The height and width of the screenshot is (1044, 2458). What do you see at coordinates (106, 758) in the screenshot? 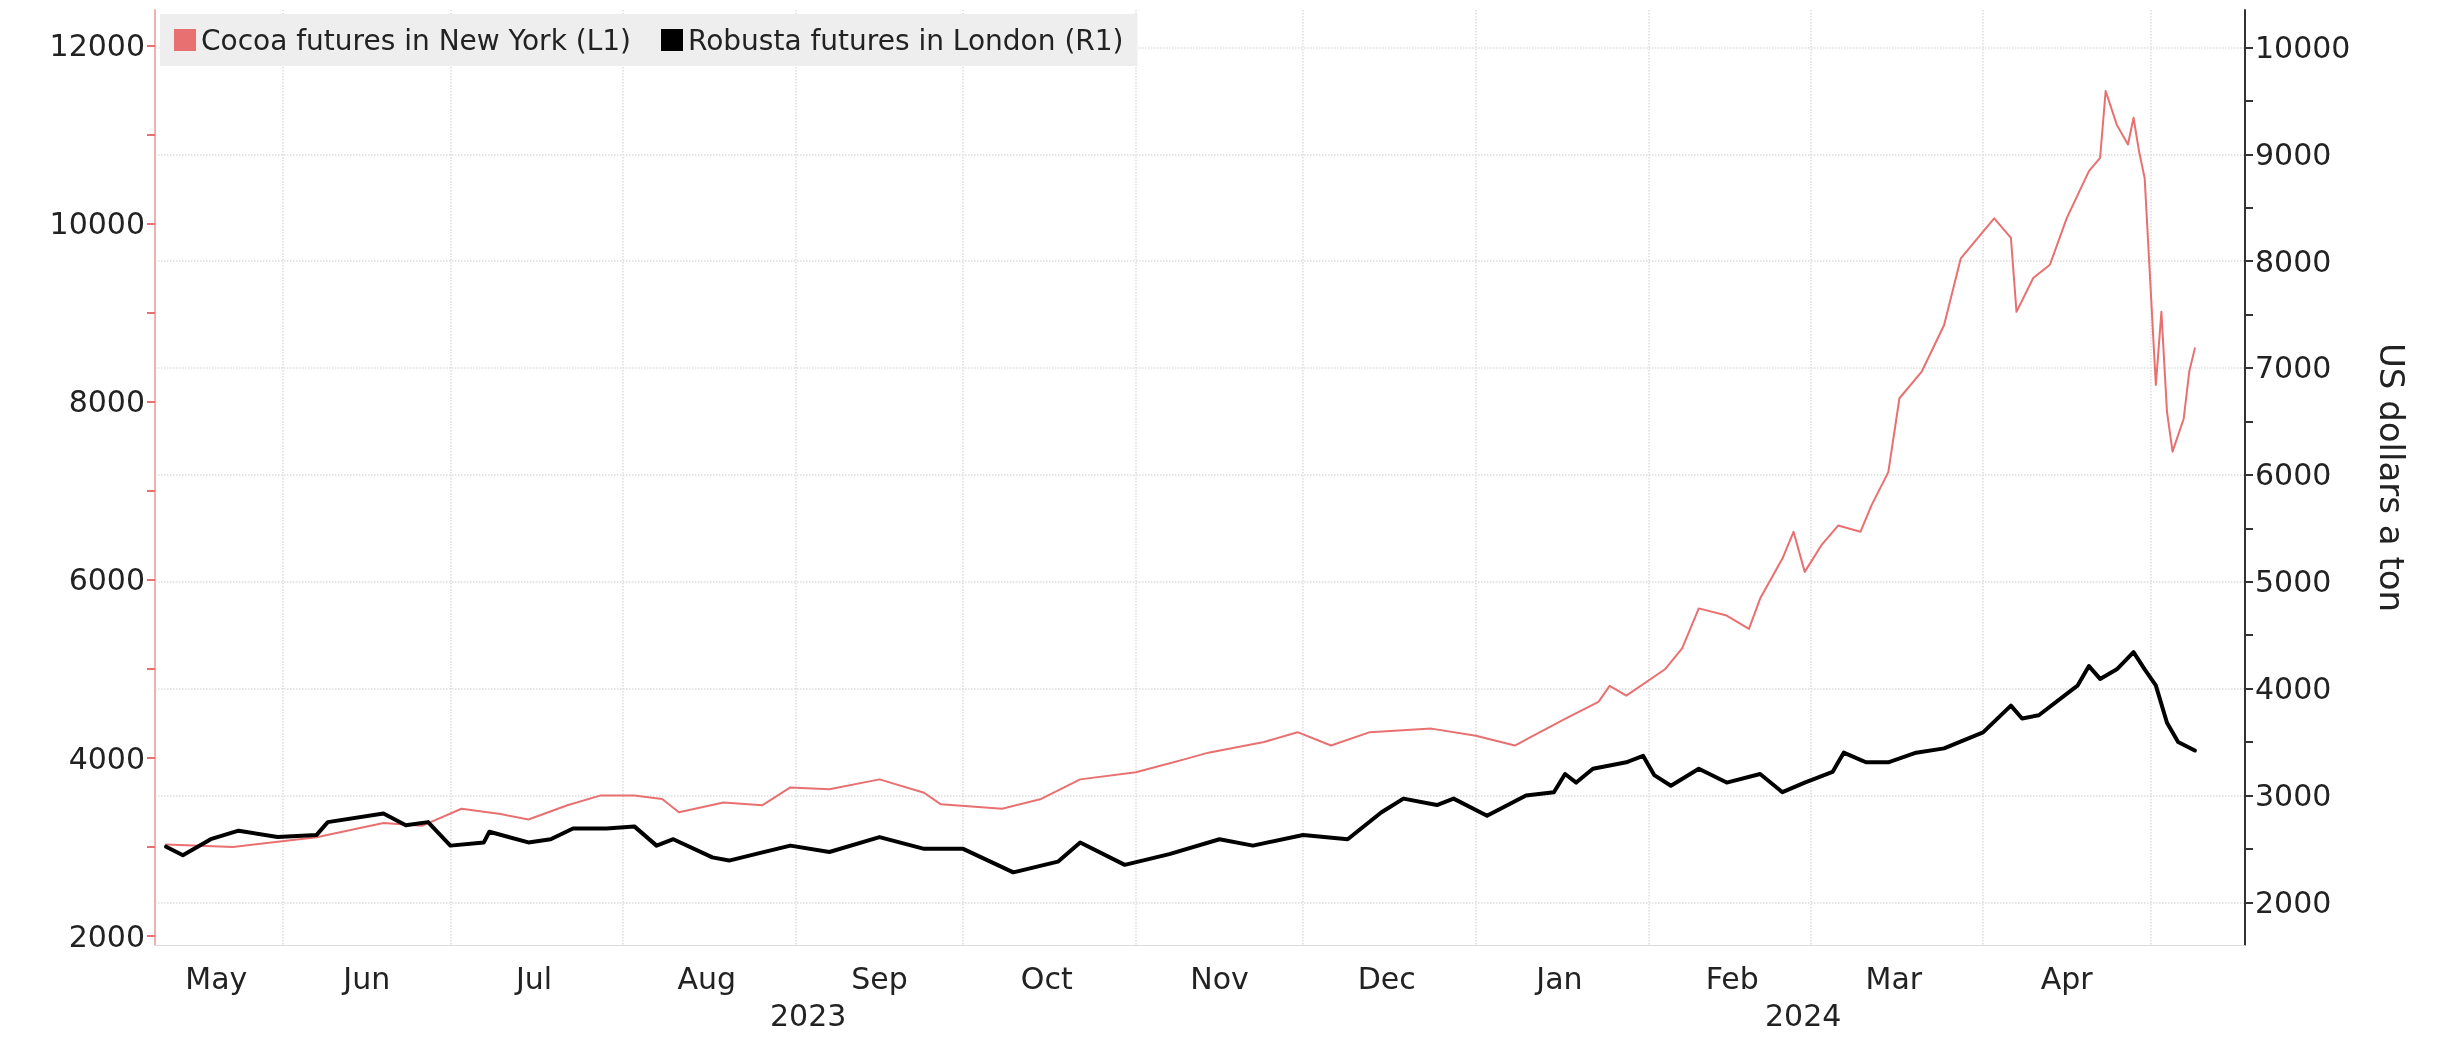
I see `y-tick-label: 4000` at bounding box center [106, 758].